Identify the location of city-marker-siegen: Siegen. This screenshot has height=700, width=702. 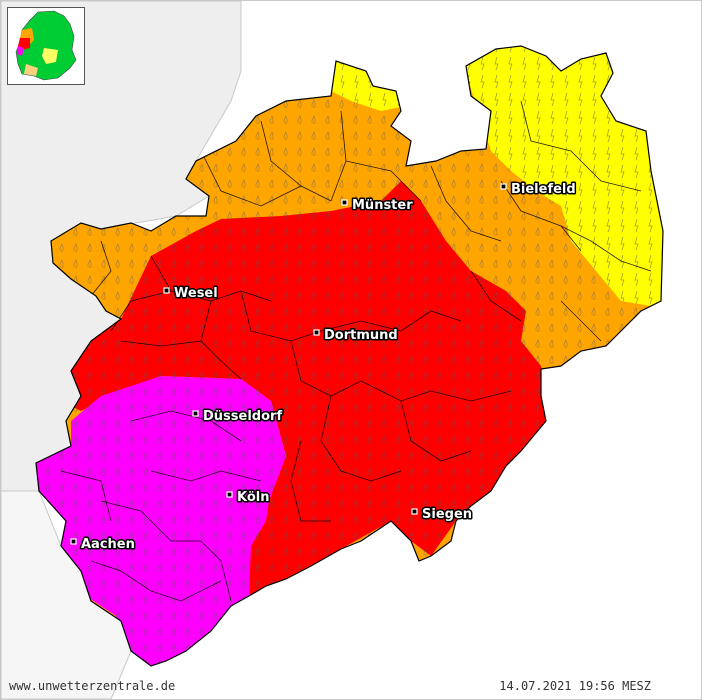
(442, 515).